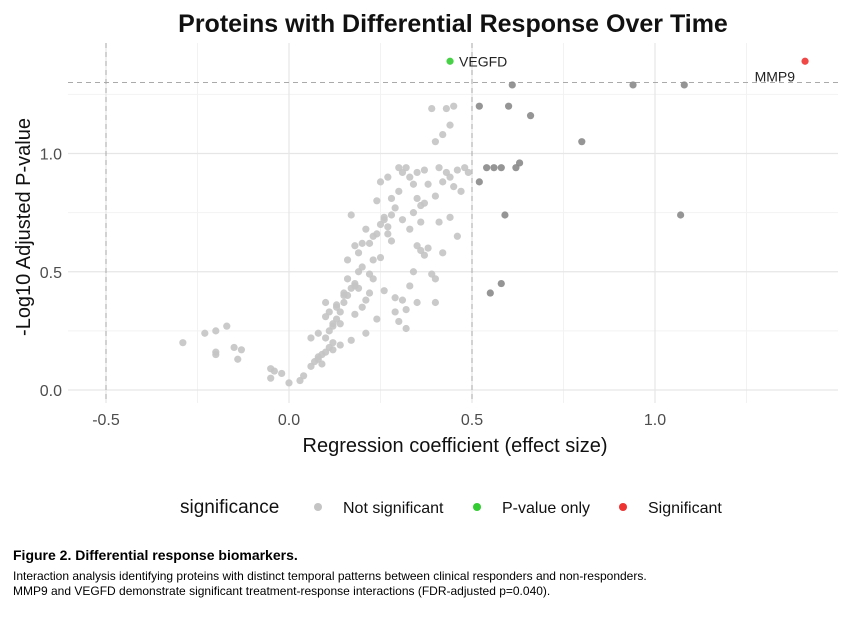  Describe the element at coordinates (775, 76) in the screenshot. I see `point-label-mmp9: MMP9` at that location.